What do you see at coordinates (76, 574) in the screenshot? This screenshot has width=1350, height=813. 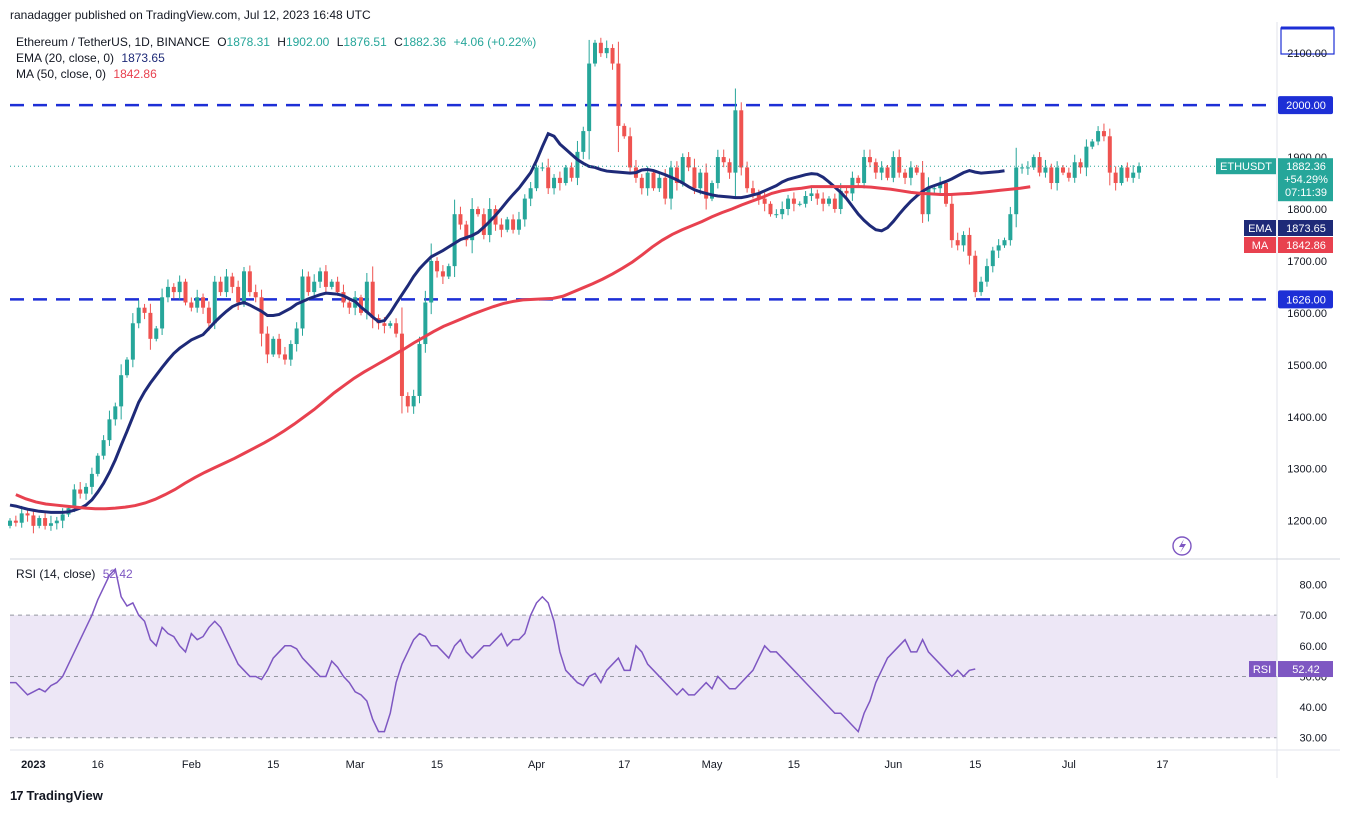 I see `rsi-legend: RSI (14, close) 52.42` at bounding box center [76, 574].